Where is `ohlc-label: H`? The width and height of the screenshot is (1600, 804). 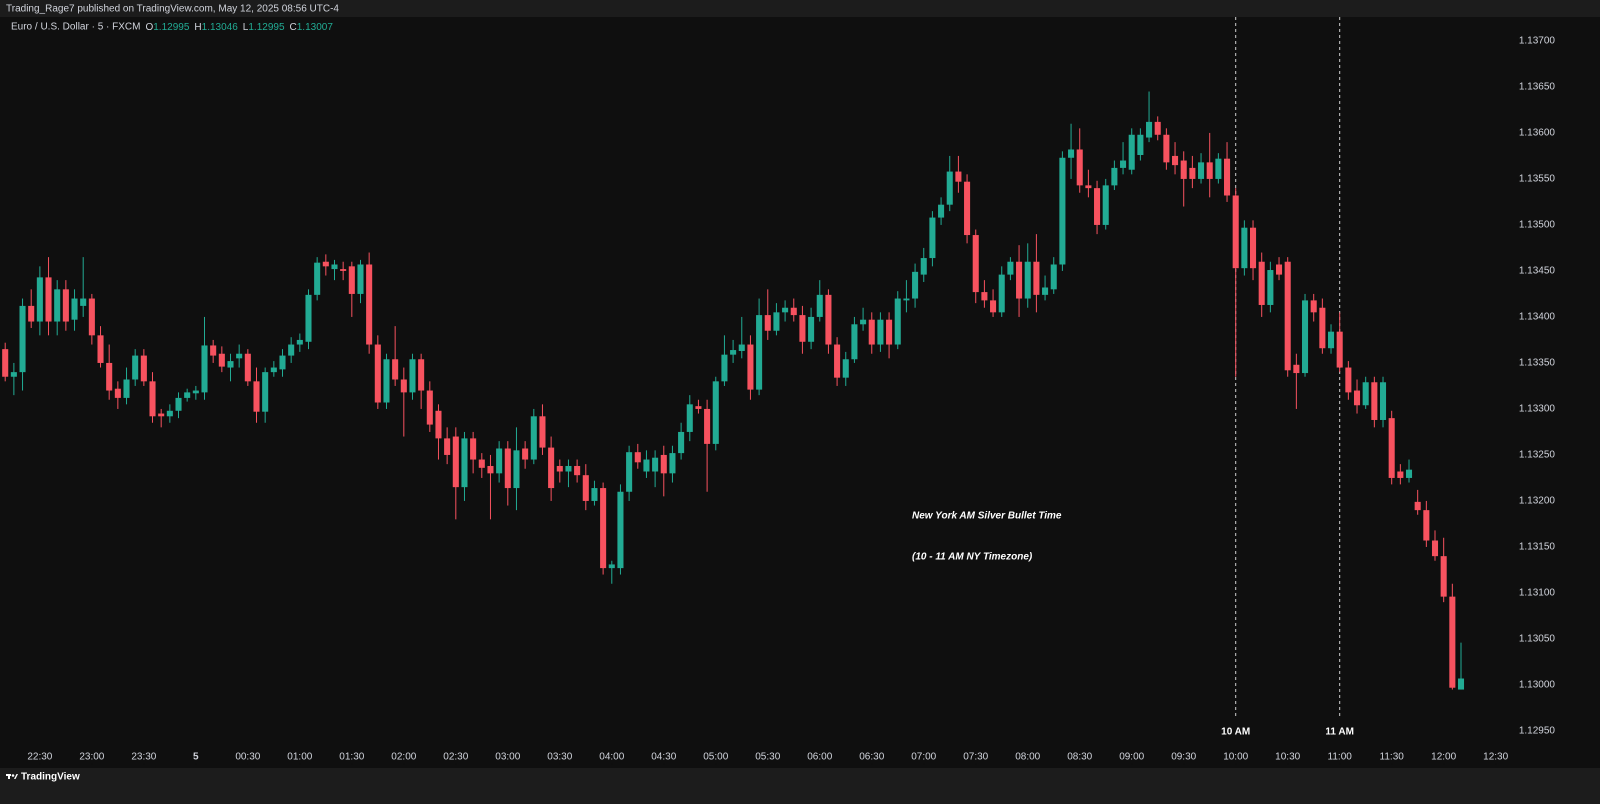 ohlc-label: H is located at coordinates (197, 27).